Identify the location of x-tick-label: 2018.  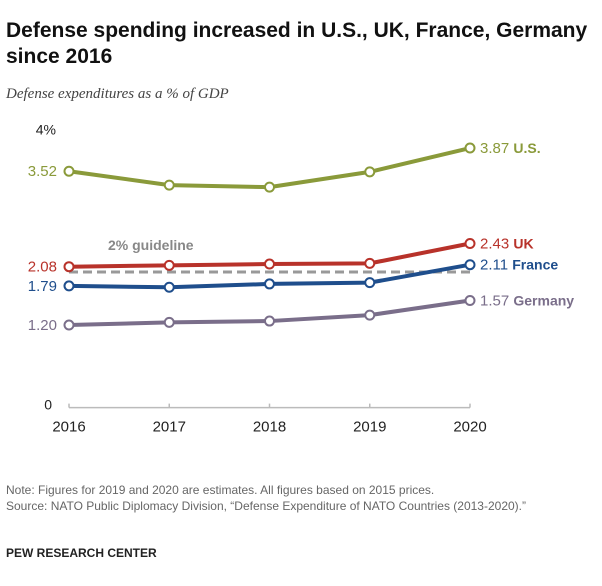
(269, 427).